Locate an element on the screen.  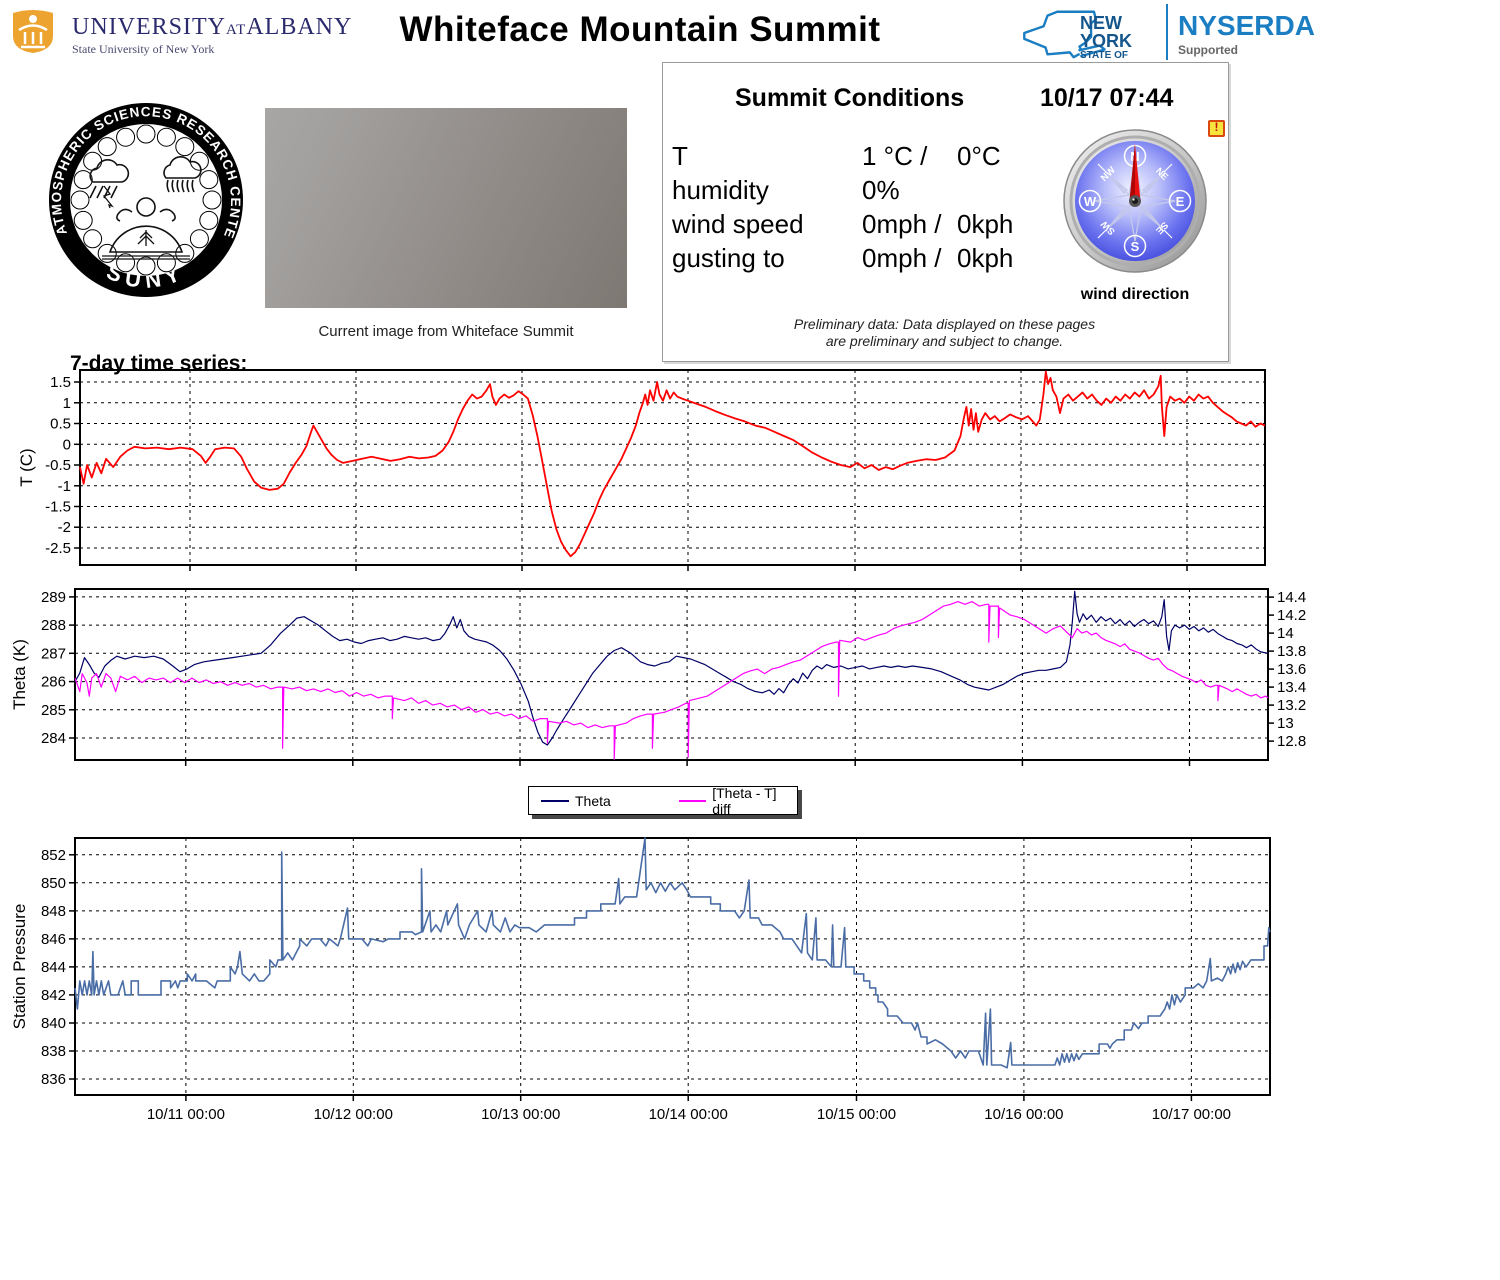
svg-text: 288 is located at coordinates (53, 625).